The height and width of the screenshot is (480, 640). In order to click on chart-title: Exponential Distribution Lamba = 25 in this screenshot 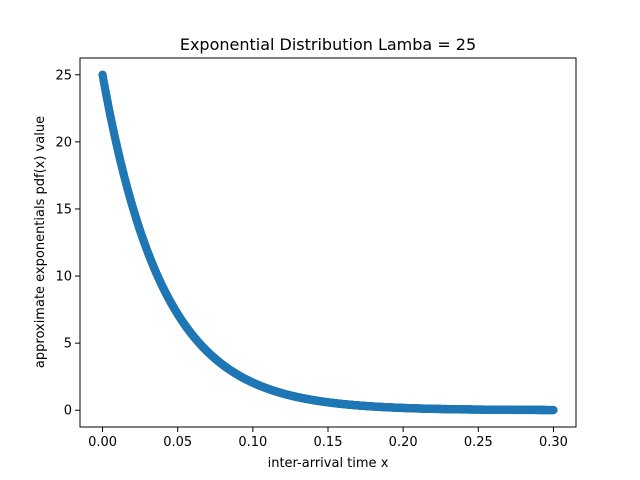, I will do `click(328, 44)`.